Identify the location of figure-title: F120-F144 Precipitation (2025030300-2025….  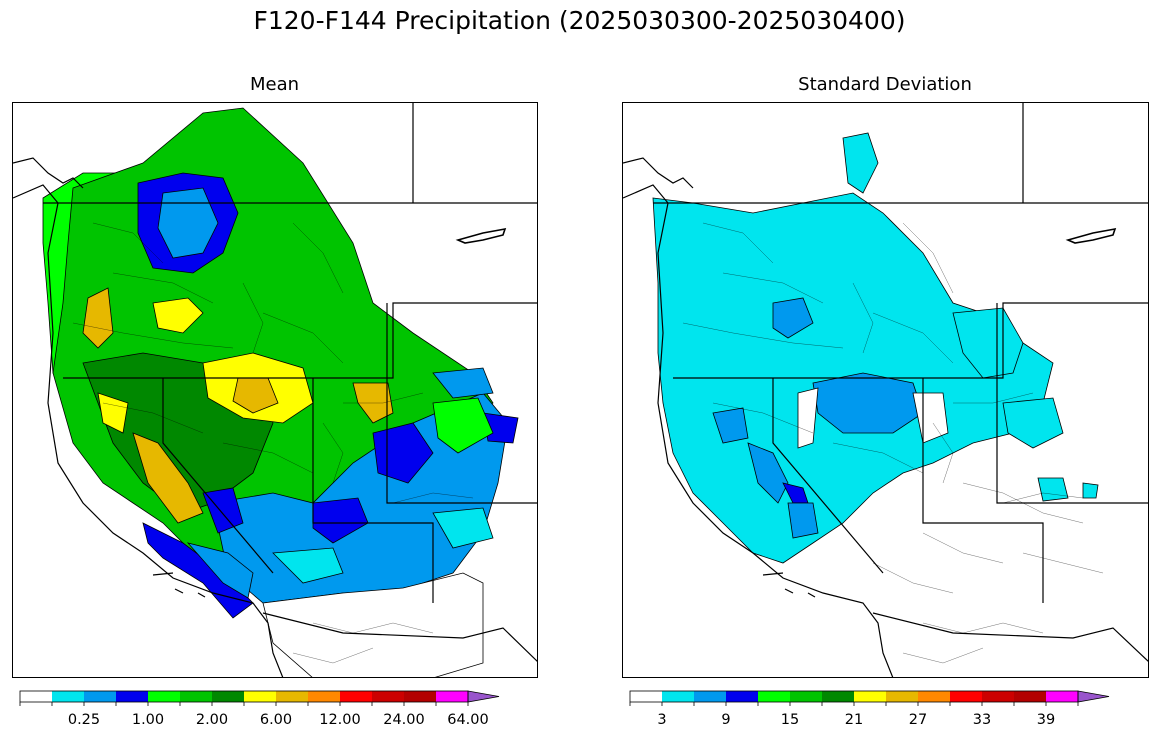
(579, 20).